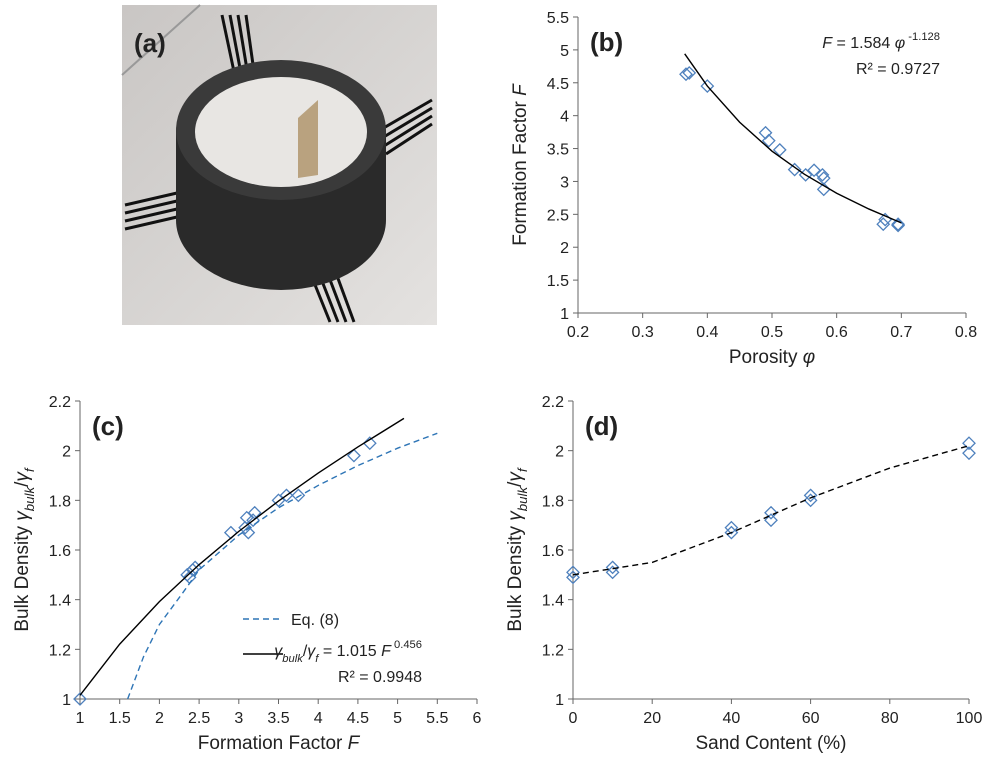 The height and width of the screenshot is (760, 999). I want to click on y-tick-label: 3, so click(564, 182).